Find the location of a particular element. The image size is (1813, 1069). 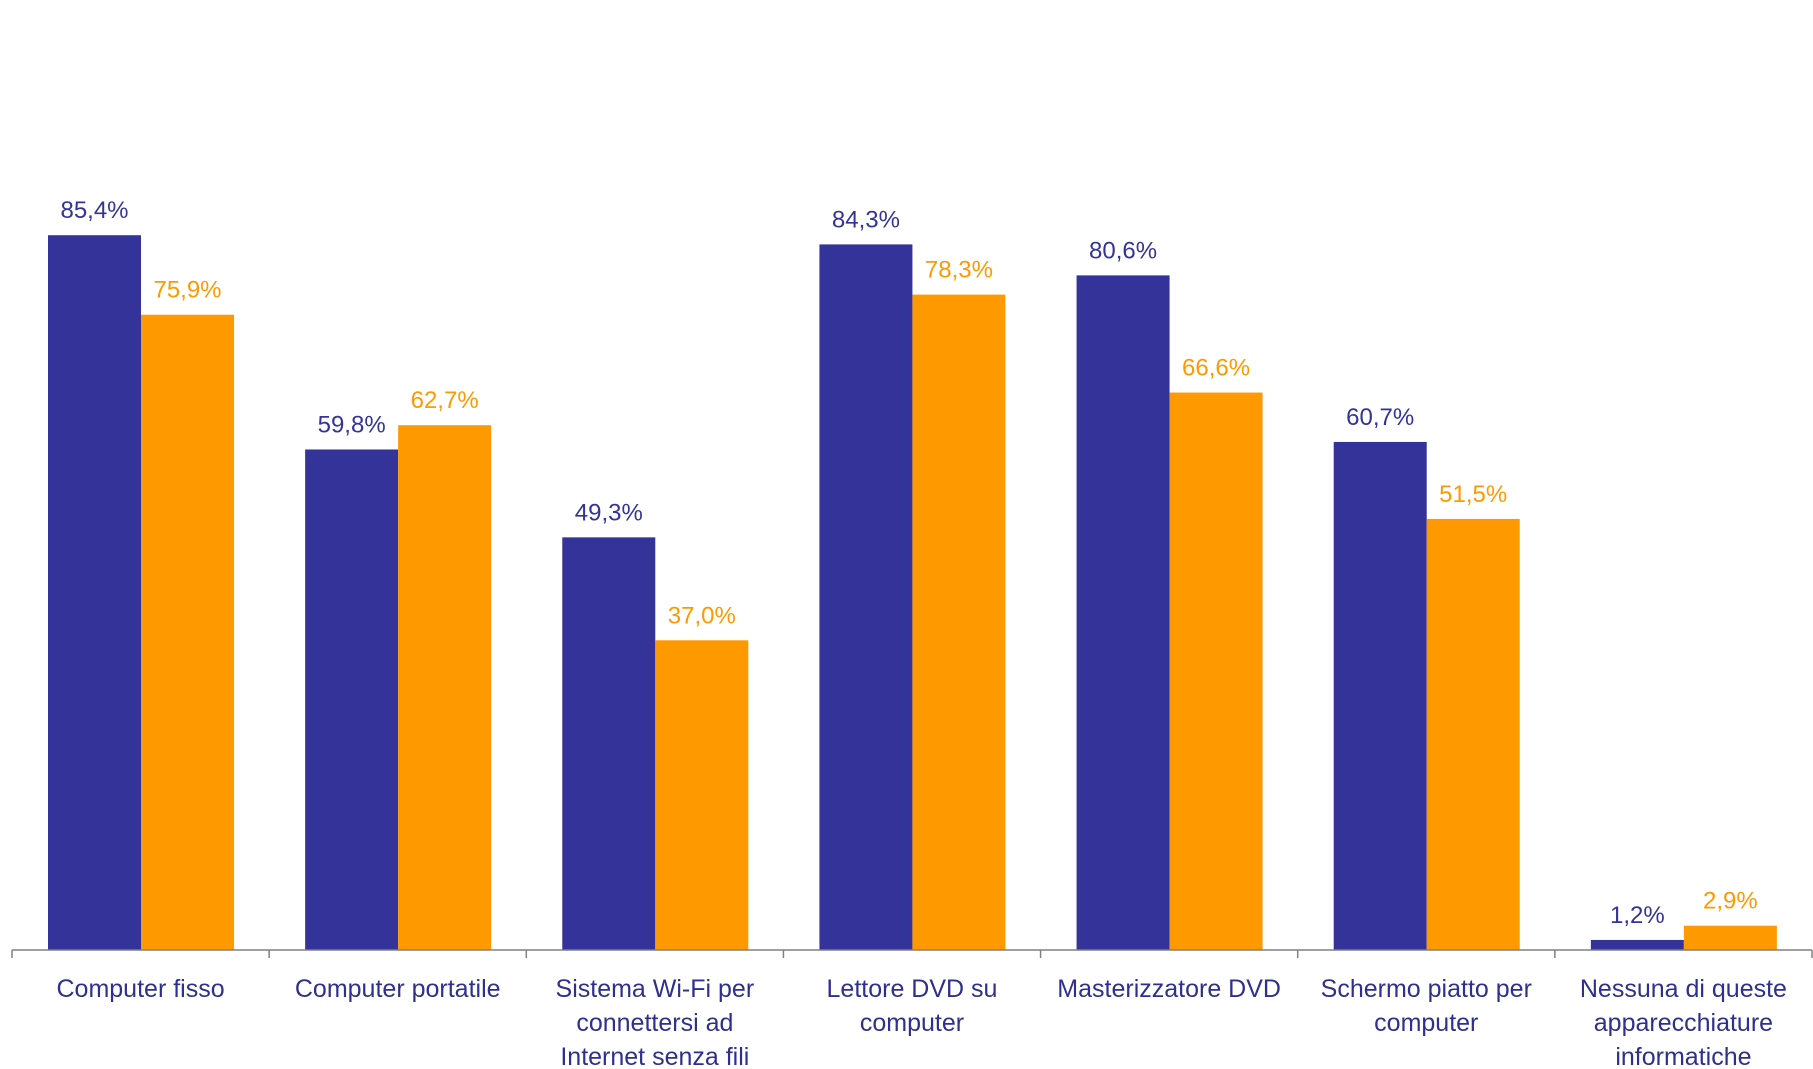

category-label-line: Nessuna di queste is located at coordinates (1683, 989).